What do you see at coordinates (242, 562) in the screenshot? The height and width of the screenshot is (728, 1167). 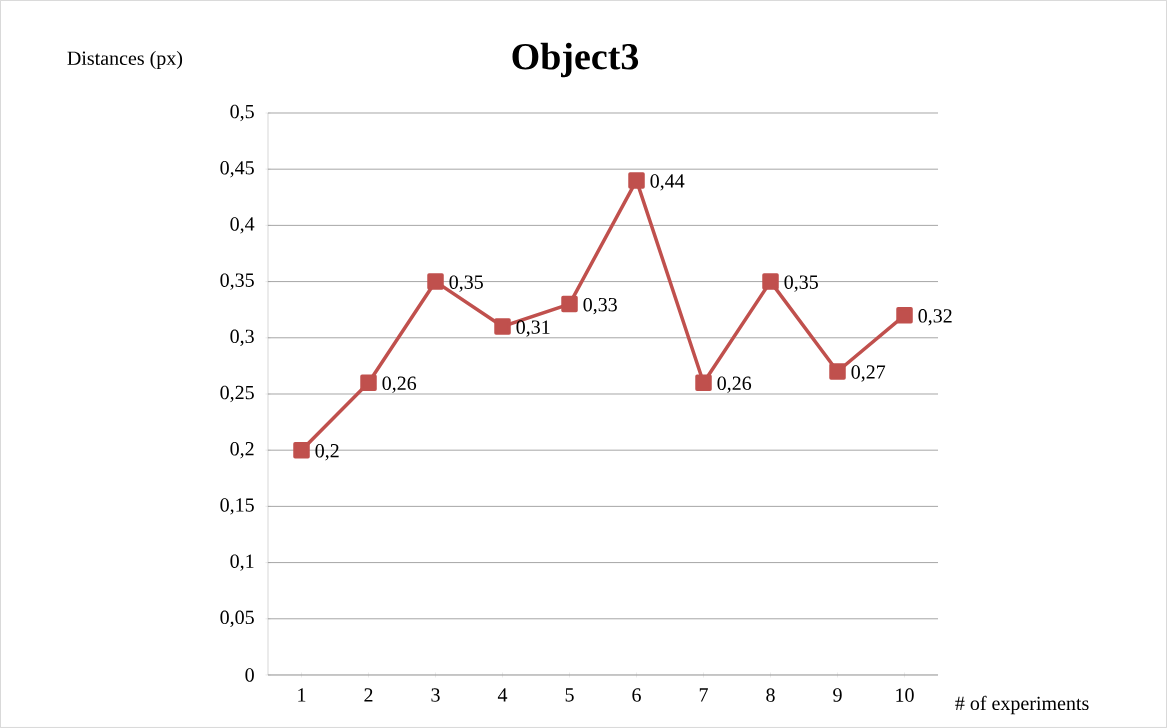 I see `y-tick-label: 0,1` at bounding box center [242, 562].